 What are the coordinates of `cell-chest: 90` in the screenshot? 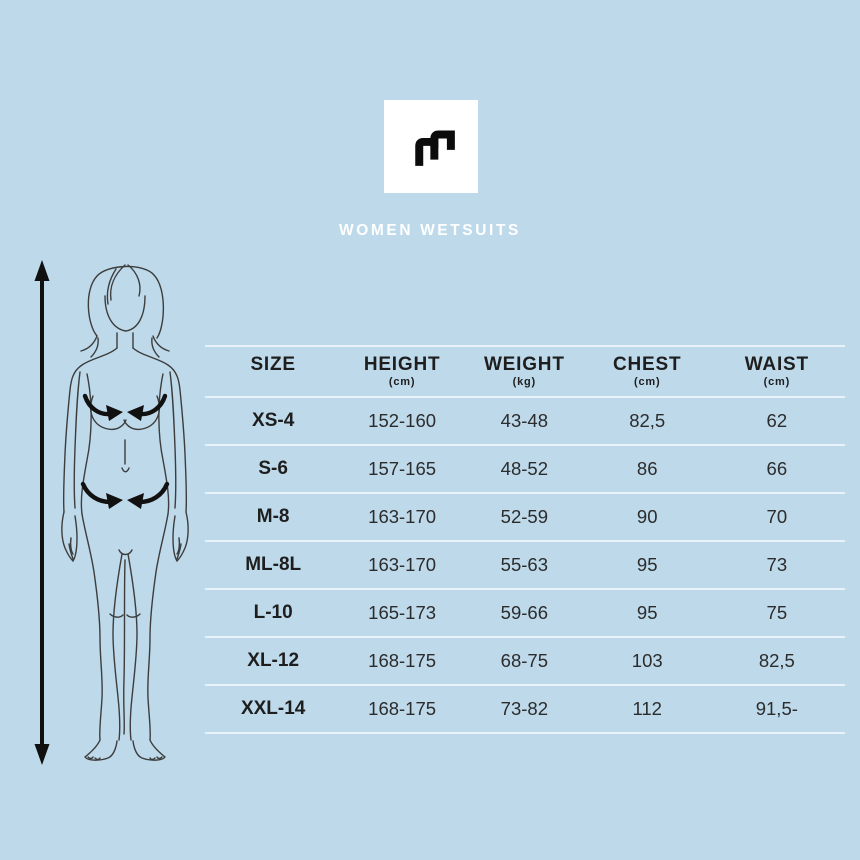 It's located at (647, 516).